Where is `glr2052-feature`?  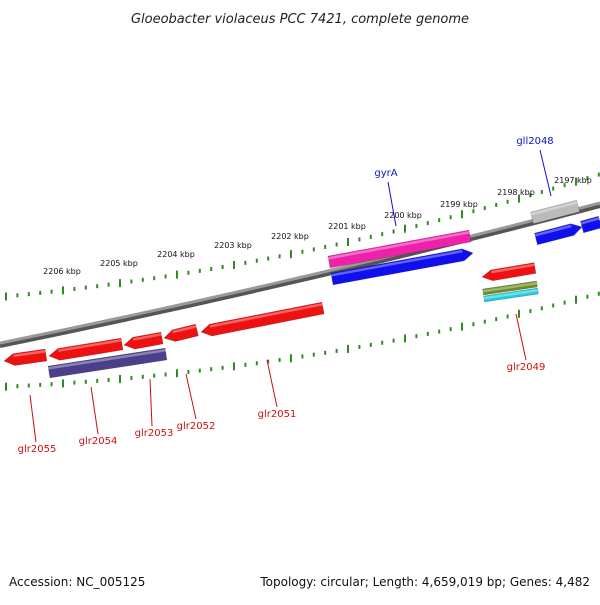 glr2052-feature is located at coordinates (181, 332).